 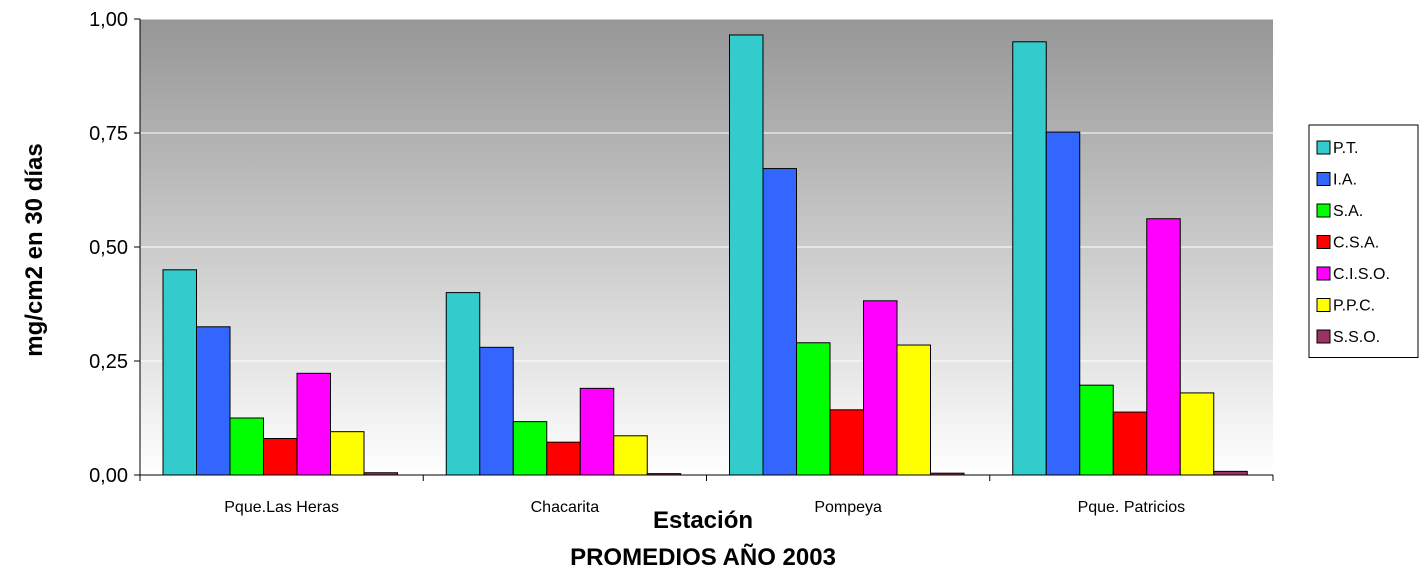 I want to click on legend: P.T. I.A. S.A. C.S.A. C.I.S.O. P.P.C. S.S.O., so click(x=1363, y=241).